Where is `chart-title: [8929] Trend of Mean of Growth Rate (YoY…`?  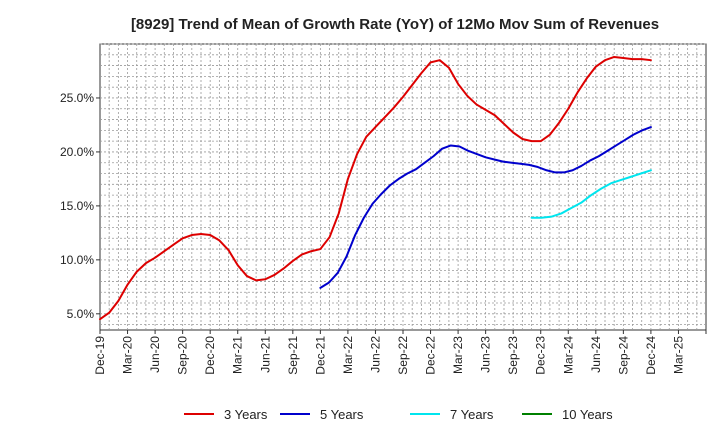 chart-title: [8929] Trend of Mean of Growth Rate (YoY… is located at coordinates (395, 24).